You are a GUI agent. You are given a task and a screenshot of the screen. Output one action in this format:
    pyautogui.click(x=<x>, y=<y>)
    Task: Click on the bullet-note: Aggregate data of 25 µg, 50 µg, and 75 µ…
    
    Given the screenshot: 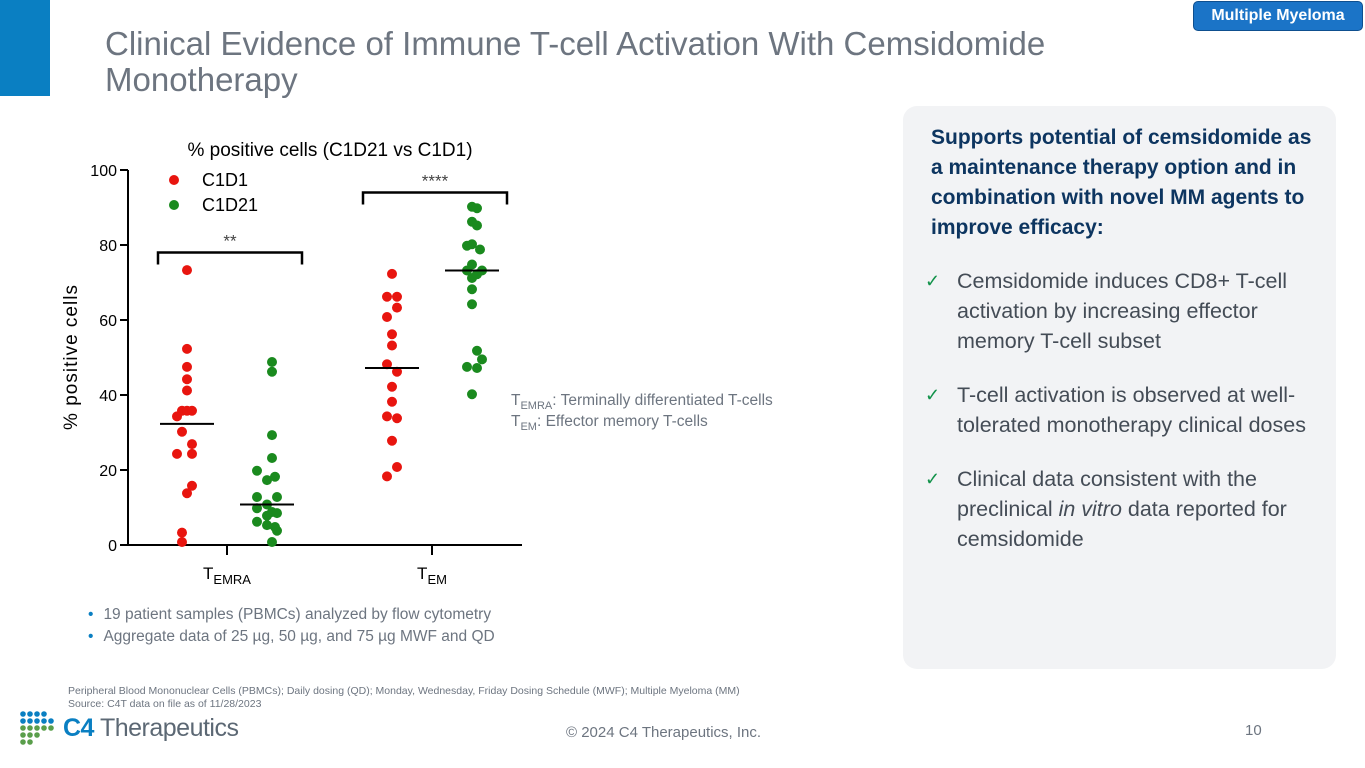 What is the action you would take?
    pyautogui.click(x=291, y=637)
    